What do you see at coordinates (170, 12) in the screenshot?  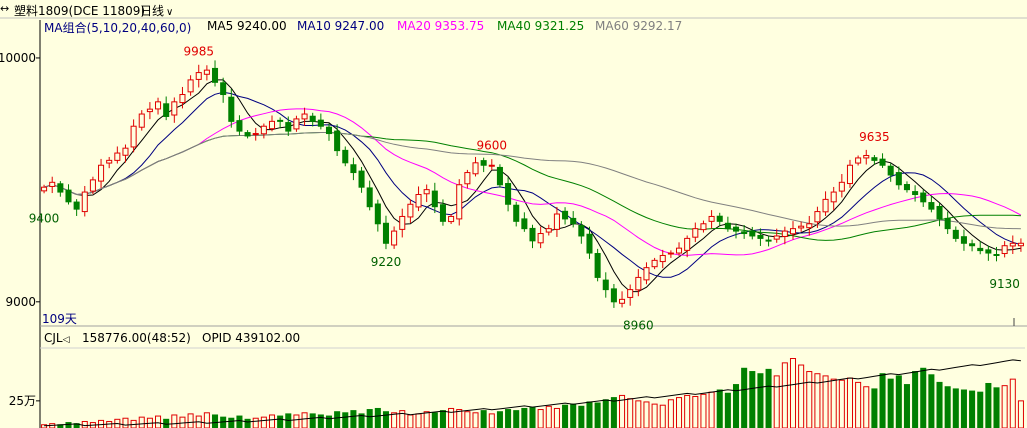 I see `chevron-down-icon: ∨` at bounding box center [170, 12].